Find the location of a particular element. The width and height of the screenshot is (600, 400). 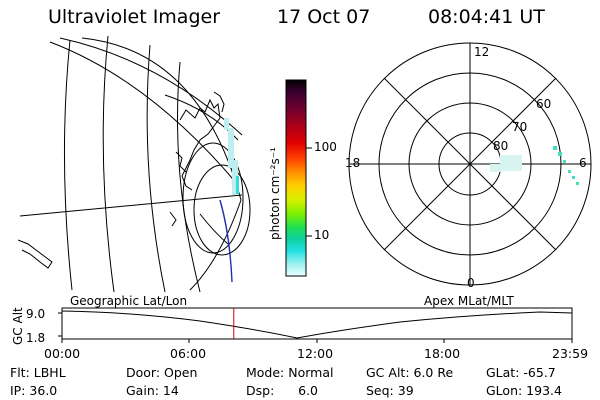

mlt-label-0: 0 is located at coordinates (471, 283).